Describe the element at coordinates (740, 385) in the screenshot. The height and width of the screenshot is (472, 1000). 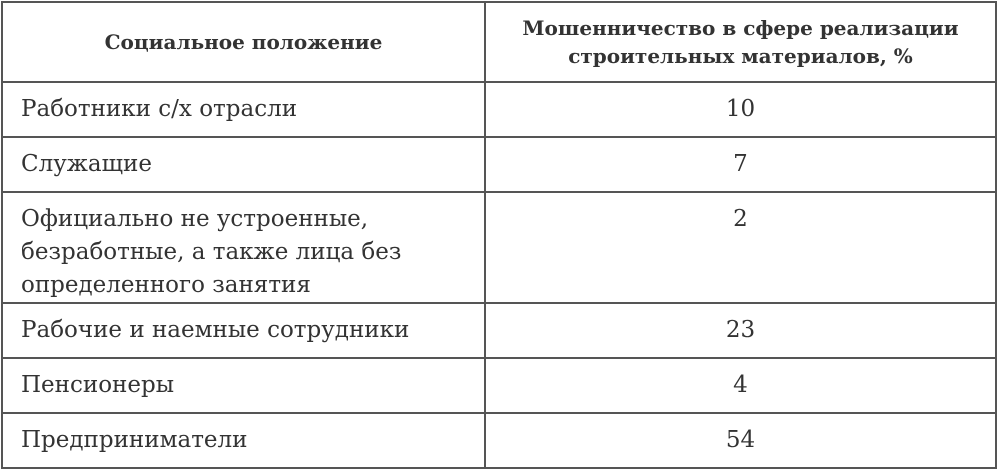
I see `row-value: 4` at that location.